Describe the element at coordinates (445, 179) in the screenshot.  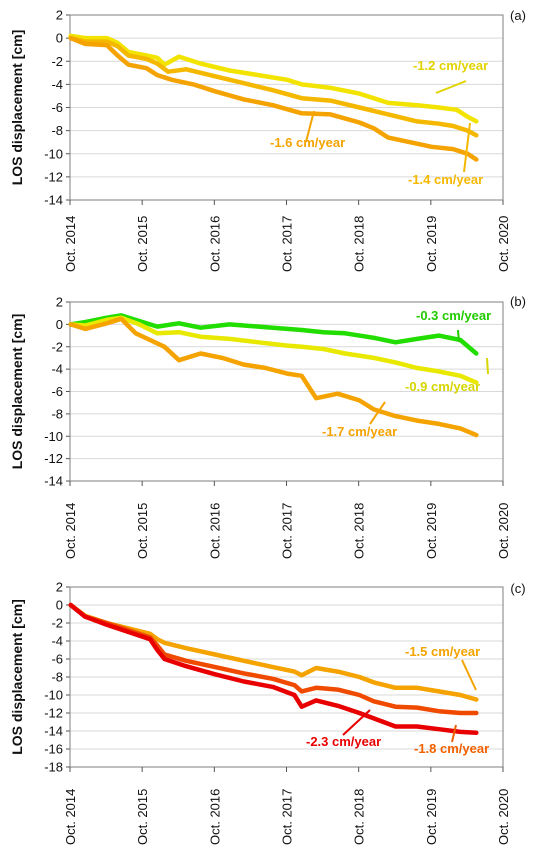
I see `rate-annotation: -1.4 cm/year` at that location.